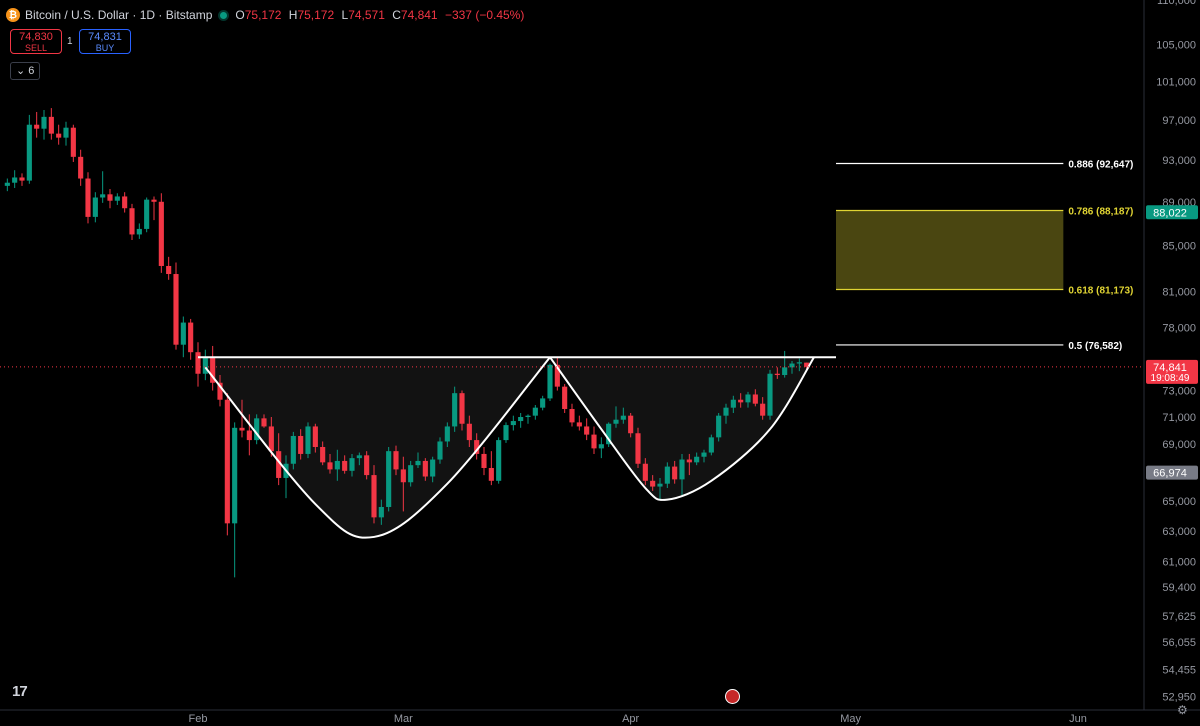  What do you see at coordinates (21, 71) in the screenshot?
I see `chevron-down-icon: ⌄` at bounding box center [21, 71].